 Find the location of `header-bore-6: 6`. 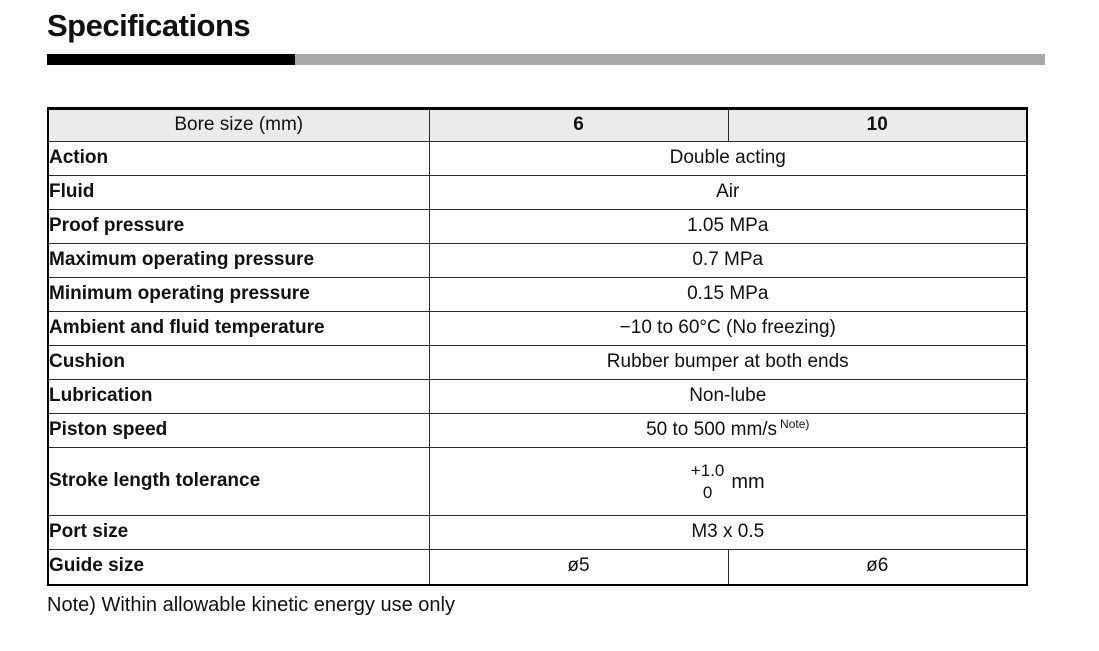

header-bore-6: 6 is located at coordinates (578, 125).